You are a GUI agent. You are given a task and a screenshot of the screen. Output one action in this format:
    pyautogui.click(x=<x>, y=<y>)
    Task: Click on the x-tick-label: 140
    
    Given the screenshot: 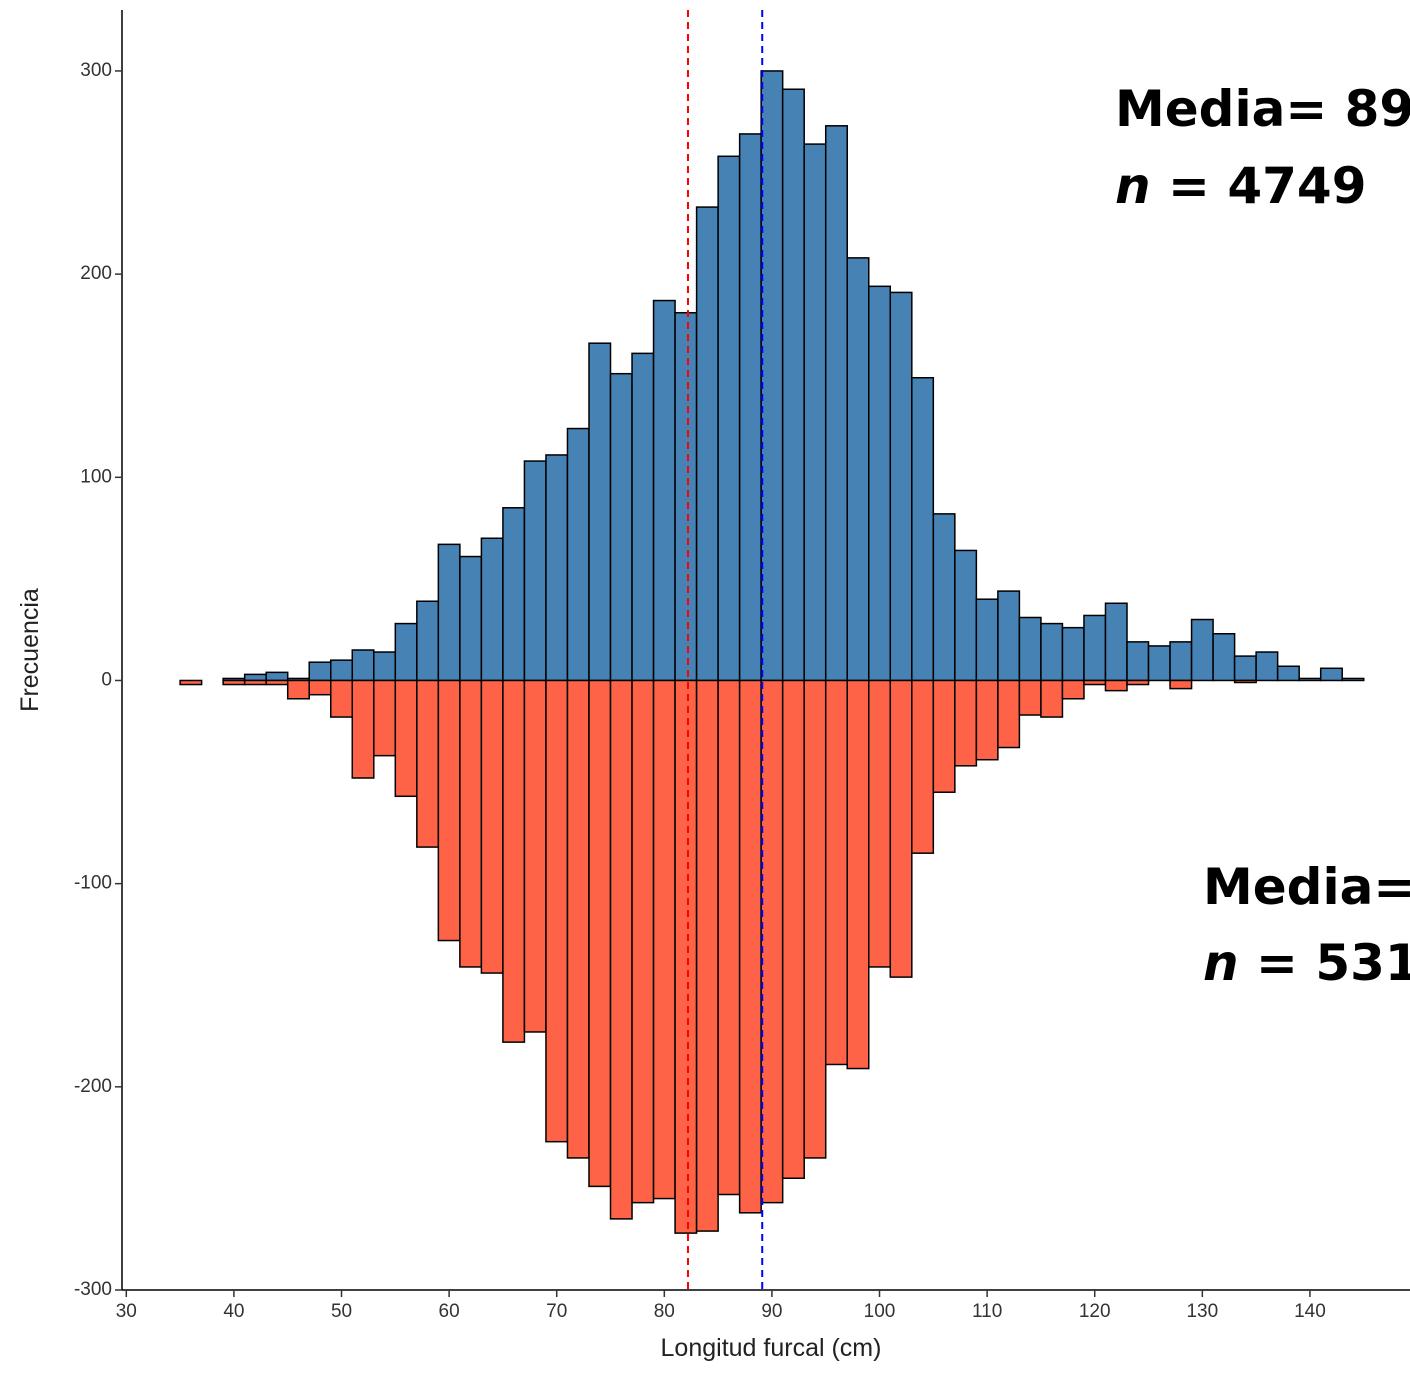 What is the action you would take?
    pyautogui.click(x=1310, y=1311)
    